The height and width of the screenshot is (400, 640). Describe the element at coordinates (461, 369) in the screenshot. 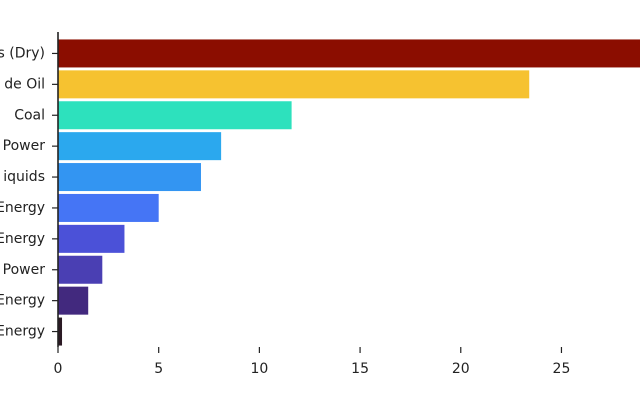

I see `x-tick-label: 20` at that location.